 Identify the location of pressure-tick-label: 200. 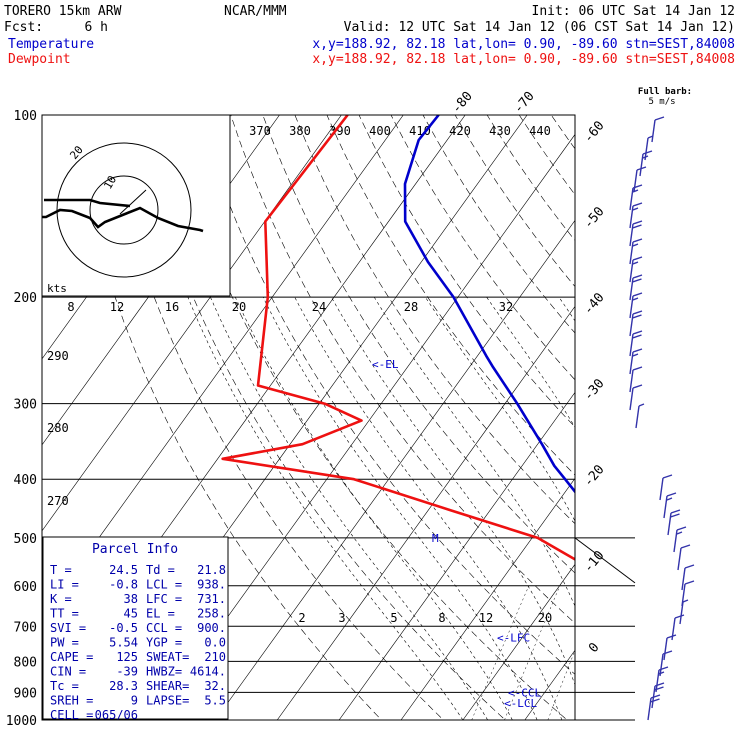
(25, 298).